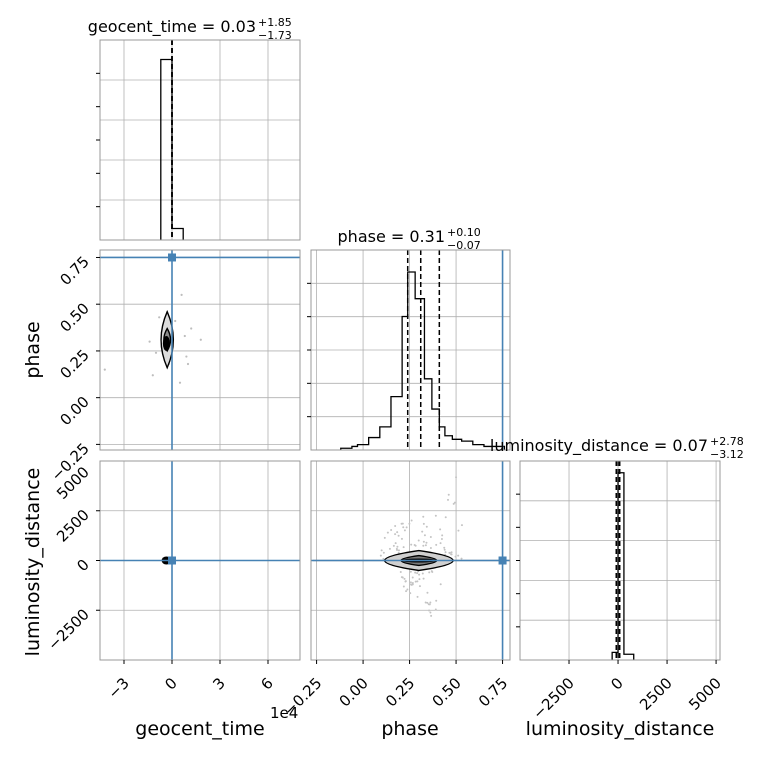 Image resolution: width=760 pixels, height=760 pixels. Describe the element at coordinates (33, 349) in the screenshot. I see `y-axis-label-phase: phase` at that location.